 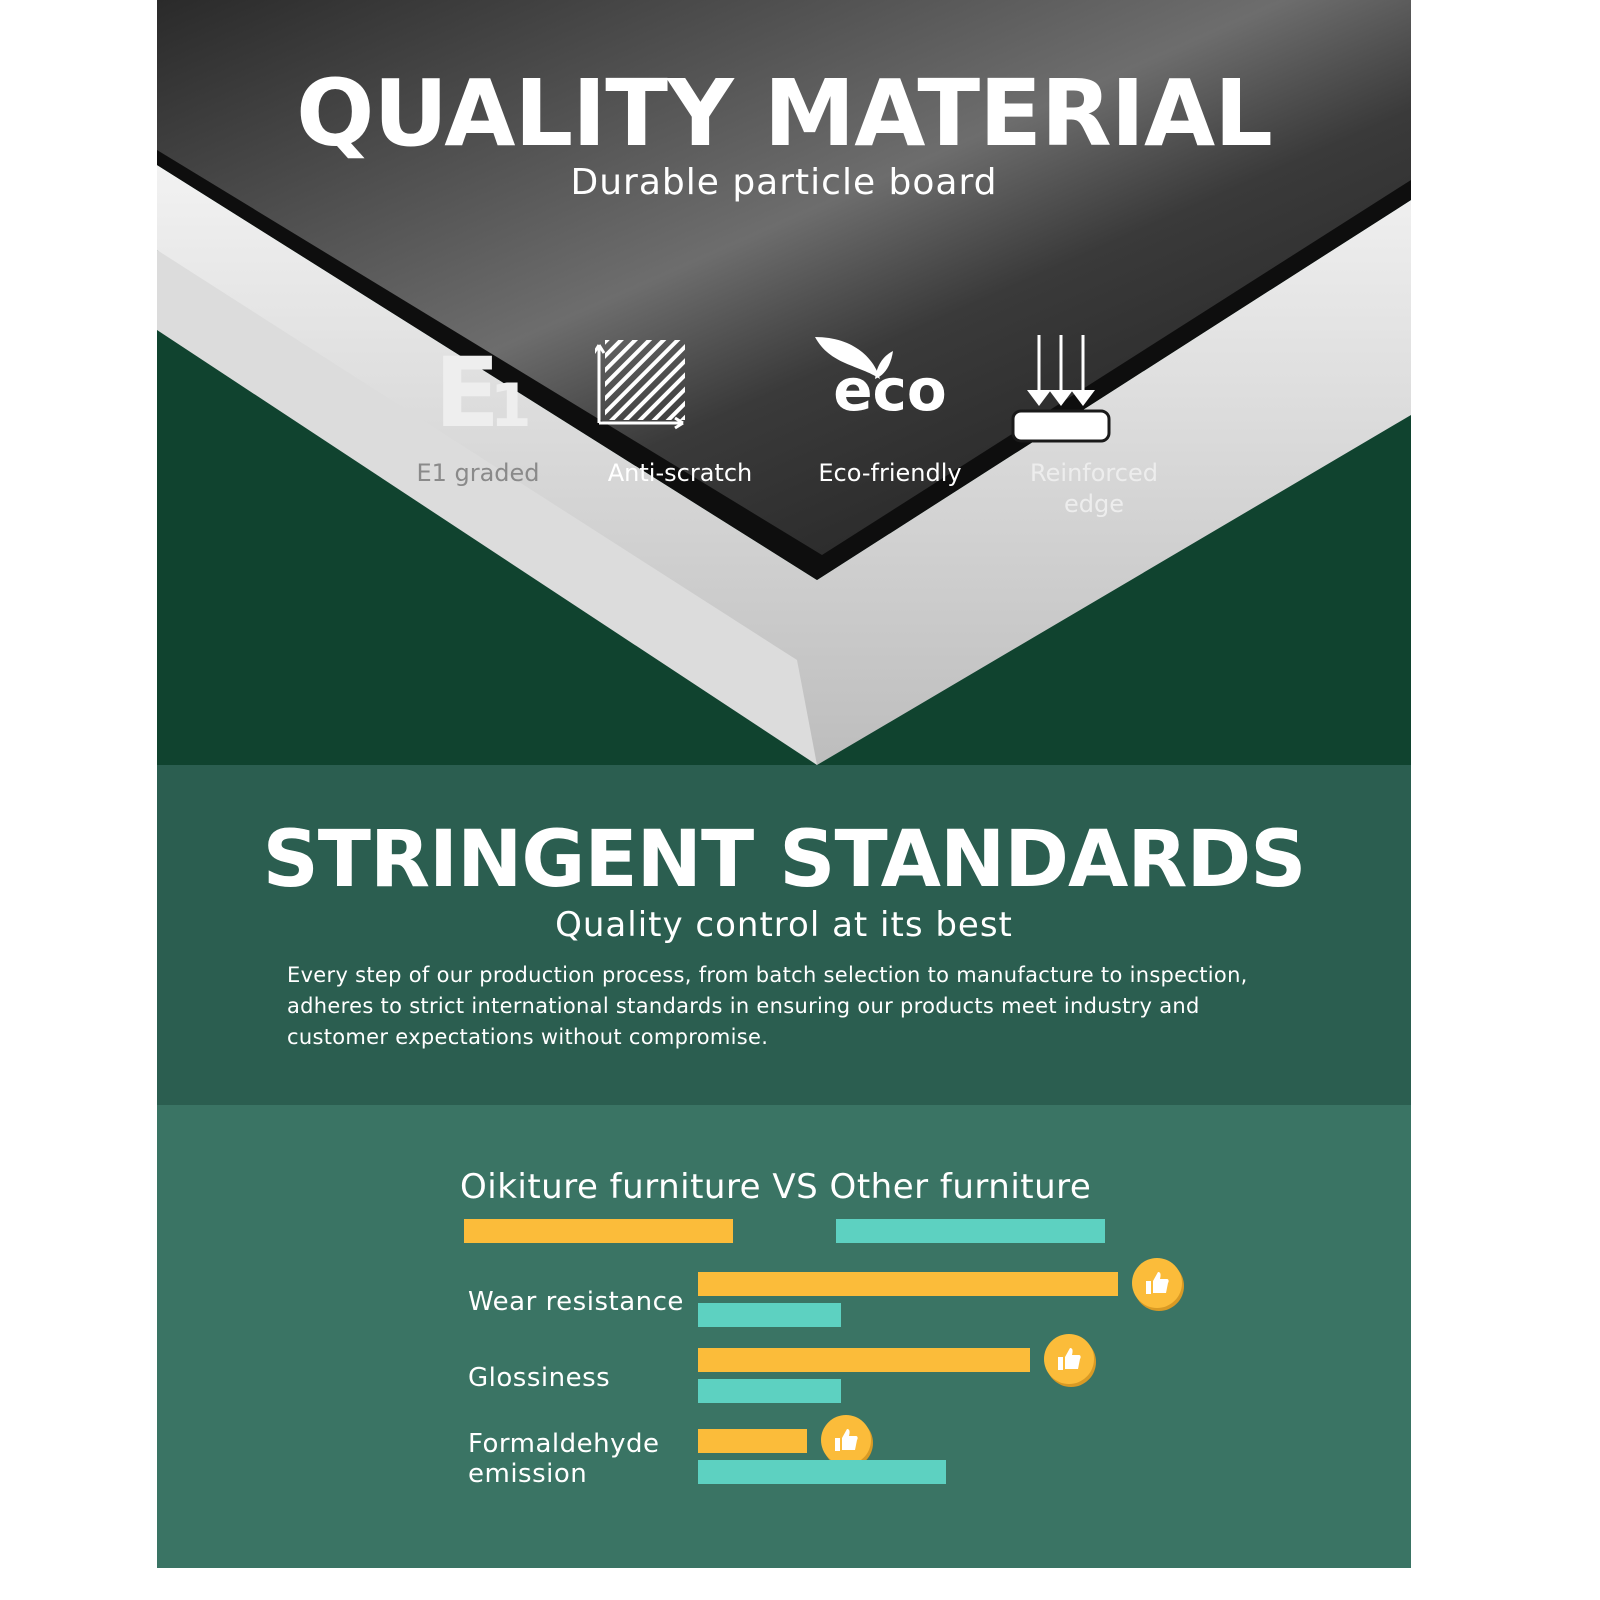 I want to click on eco-leaf-icon: eco, so click(x=890, y=392).